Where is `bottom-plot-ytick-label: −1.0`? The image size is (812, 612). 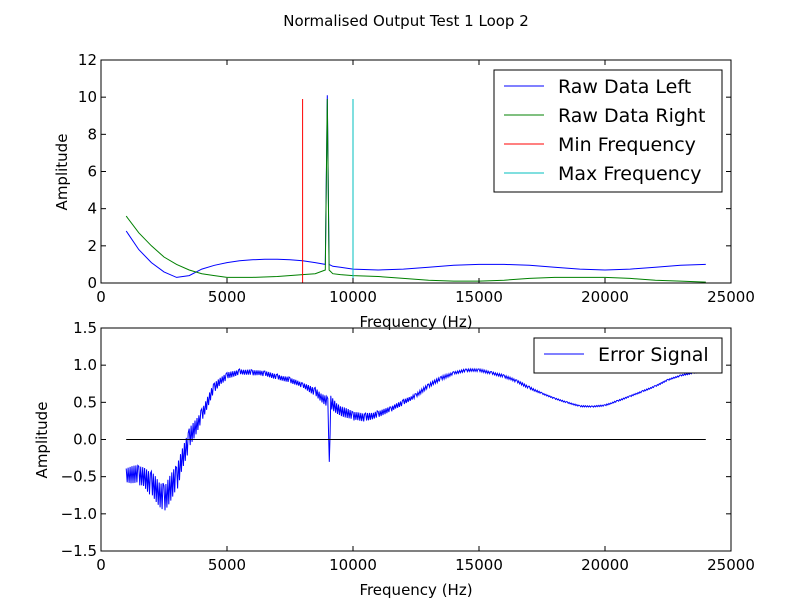
bottom-plot-ytick-label: −1.0 is located at coordinates (79, 514).